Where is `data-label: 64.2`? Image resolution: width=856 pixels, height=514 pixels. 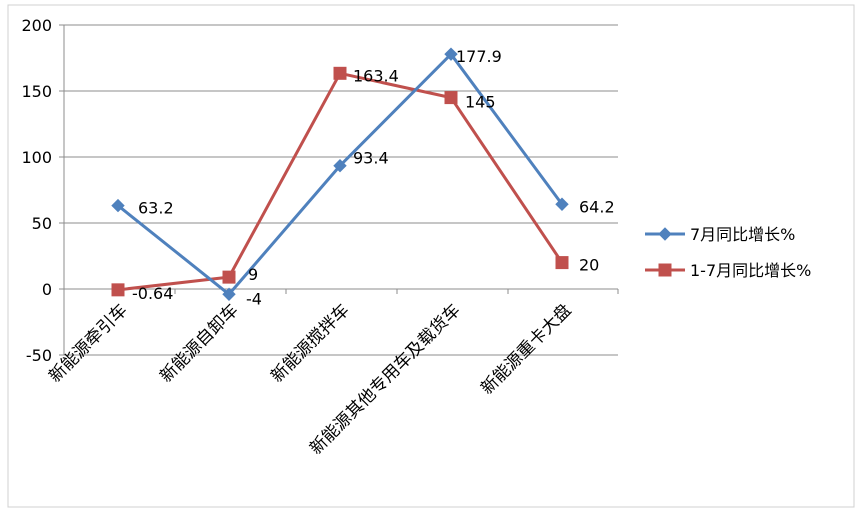 data-label: 64.2 is located at coordinates (597, 206).